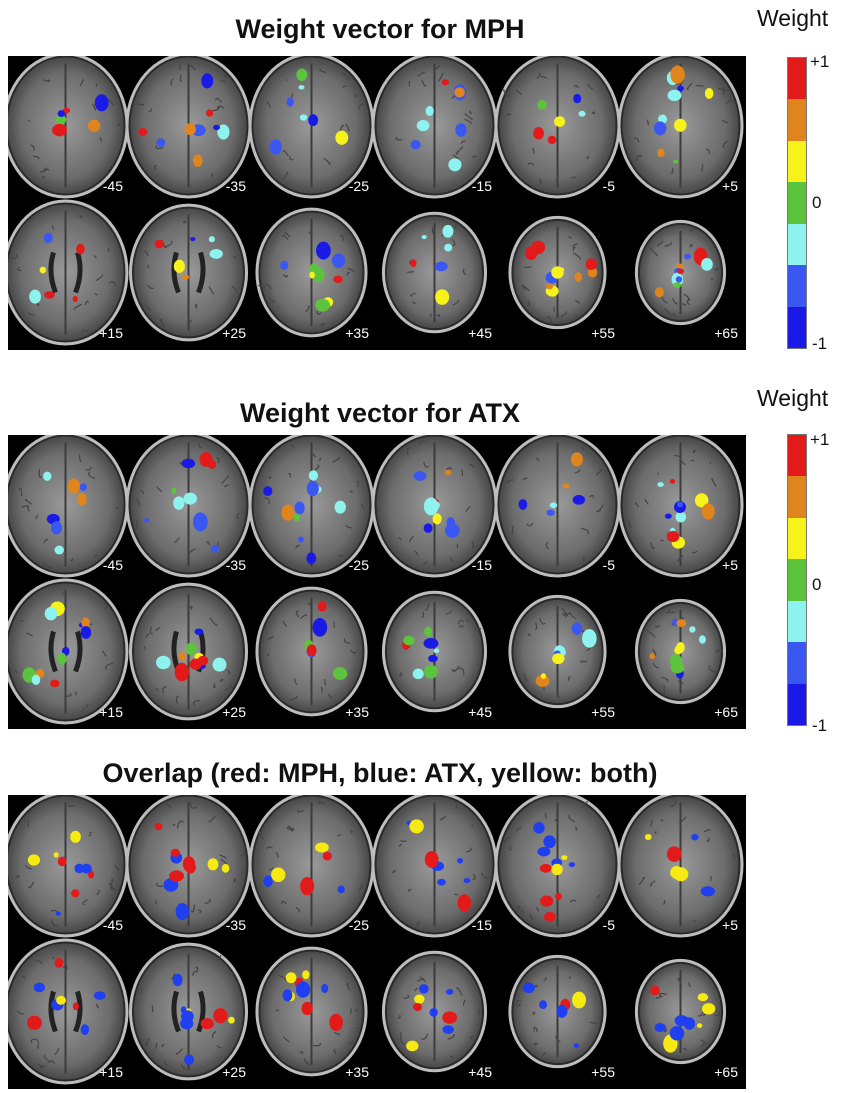 Image resolution: width=845 pixels, height=1093 pixels. I want to click on colorbar-title-mph: Weight, so click(793, 18).